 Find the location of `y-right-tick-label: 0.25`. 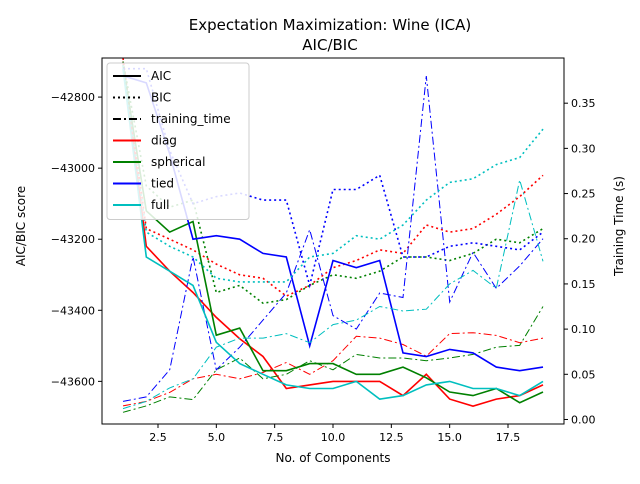

y-right-tick-label: 0.25 is located at coordinates (583, 194).